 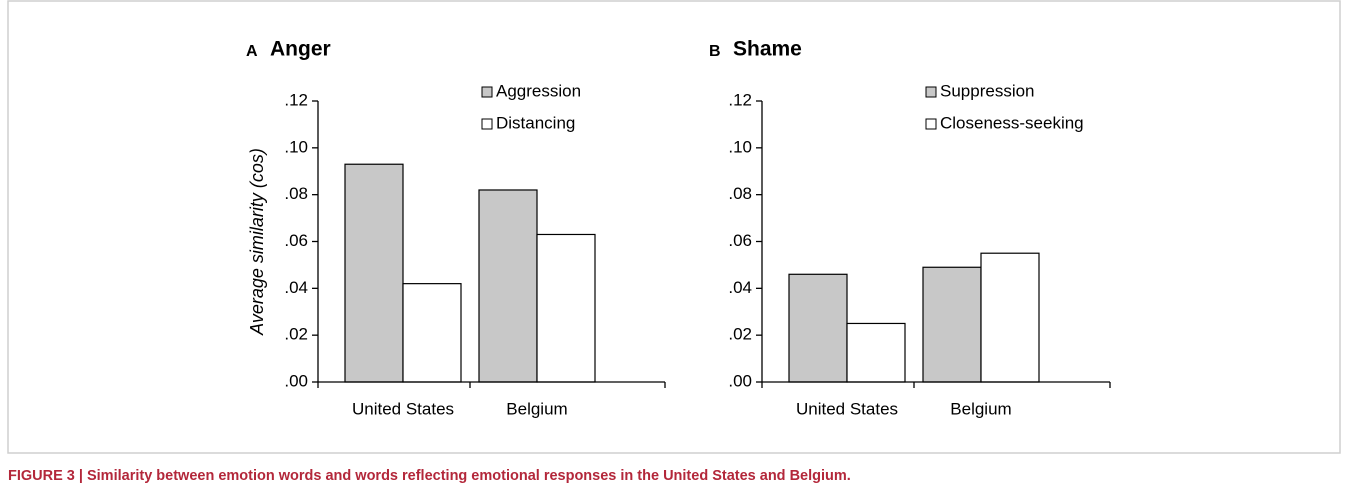 What do you see at coordinates (767, 49) in the screenshot?
I see `chart-title: Shame` at bounding box center [767, 49].